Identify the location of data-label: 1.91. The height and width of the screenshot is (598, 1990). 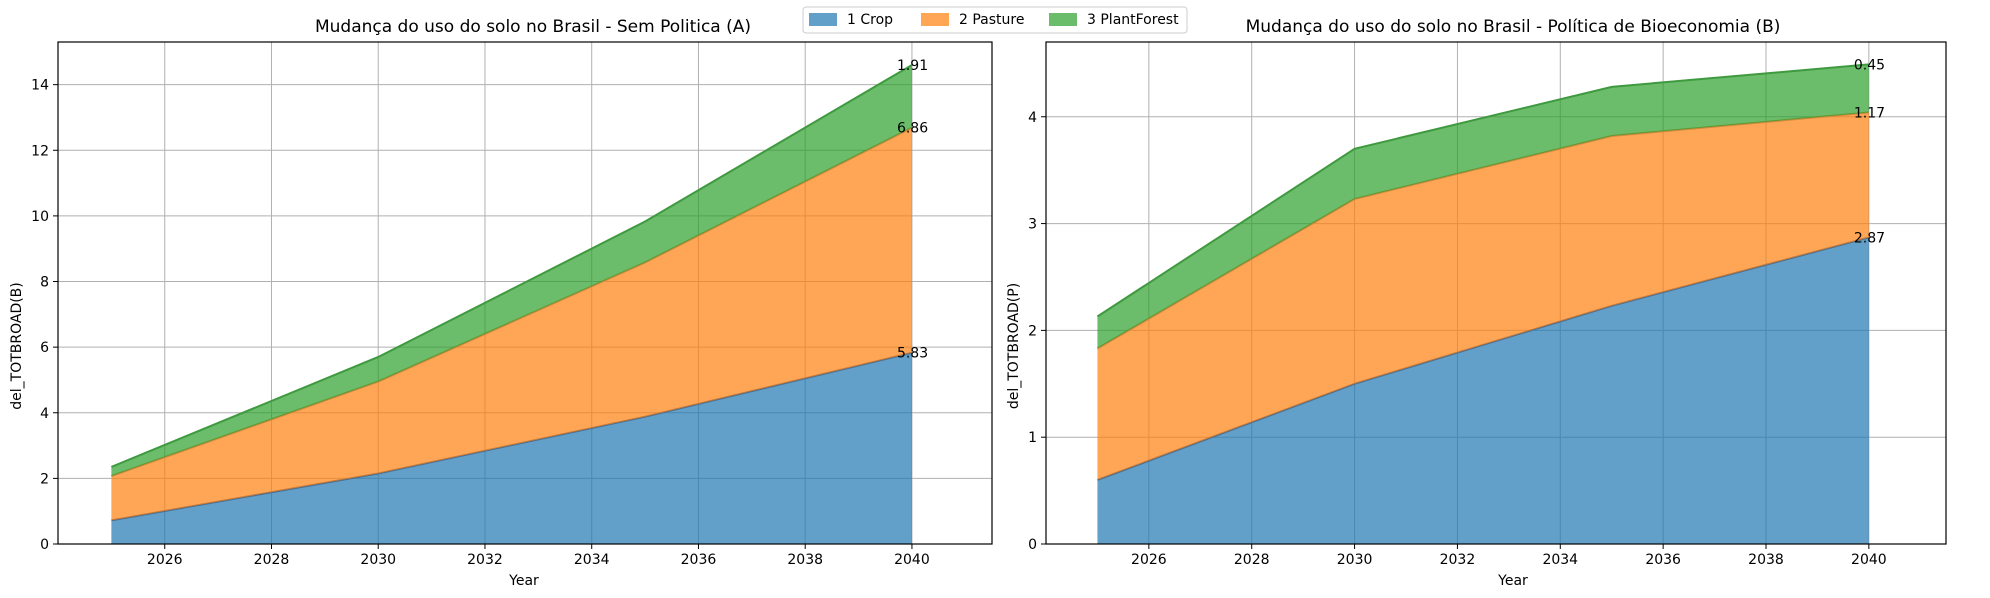
(912, 66).